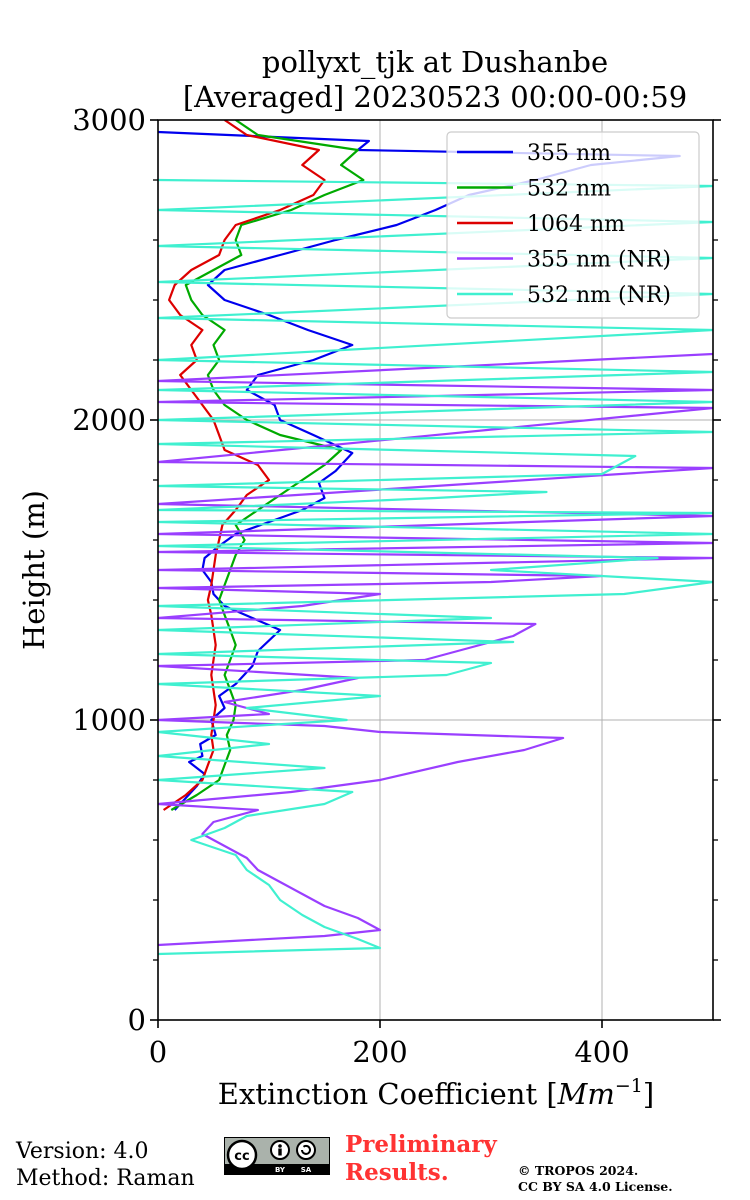 This screenshot has height=1200, width=750. I want to click on x-tick-label-0: 0, so click(158, 1052).